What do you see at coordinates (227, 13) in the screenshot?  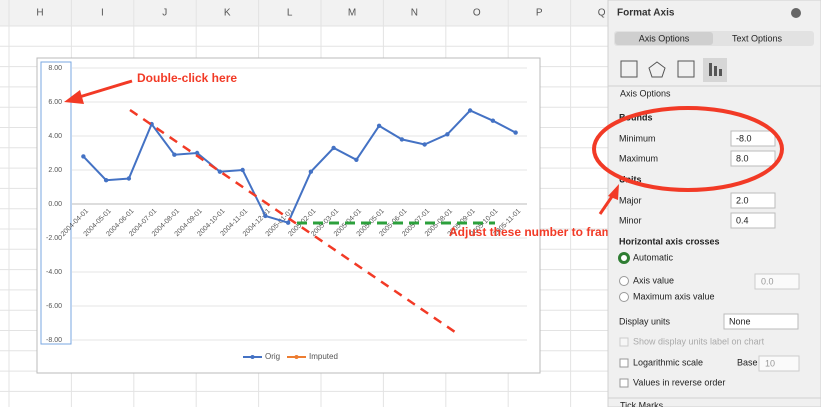 I see `column-header: K` at bounding box center [227, 13].